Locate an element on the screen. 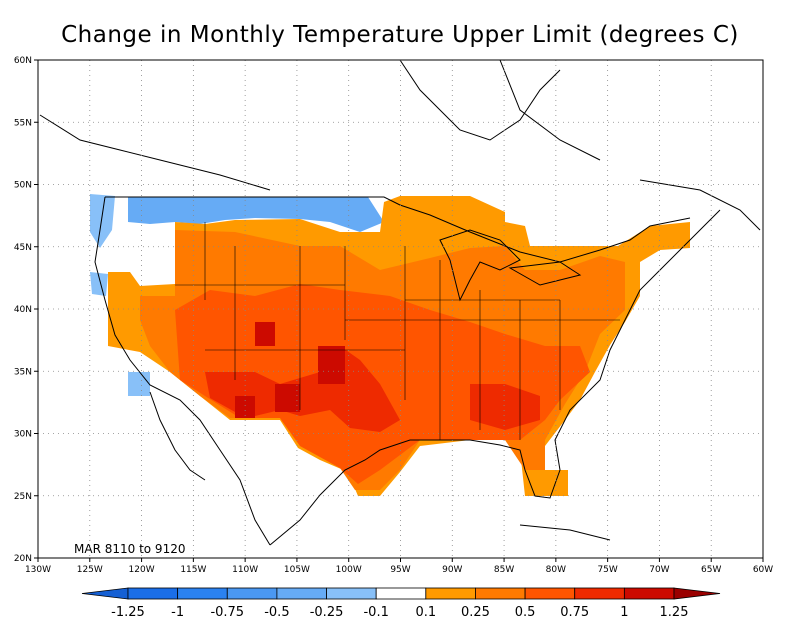 The width and height of the screenshot is (800, 618). colorbar-label: -0.1 is located at coordinates (375, 611).